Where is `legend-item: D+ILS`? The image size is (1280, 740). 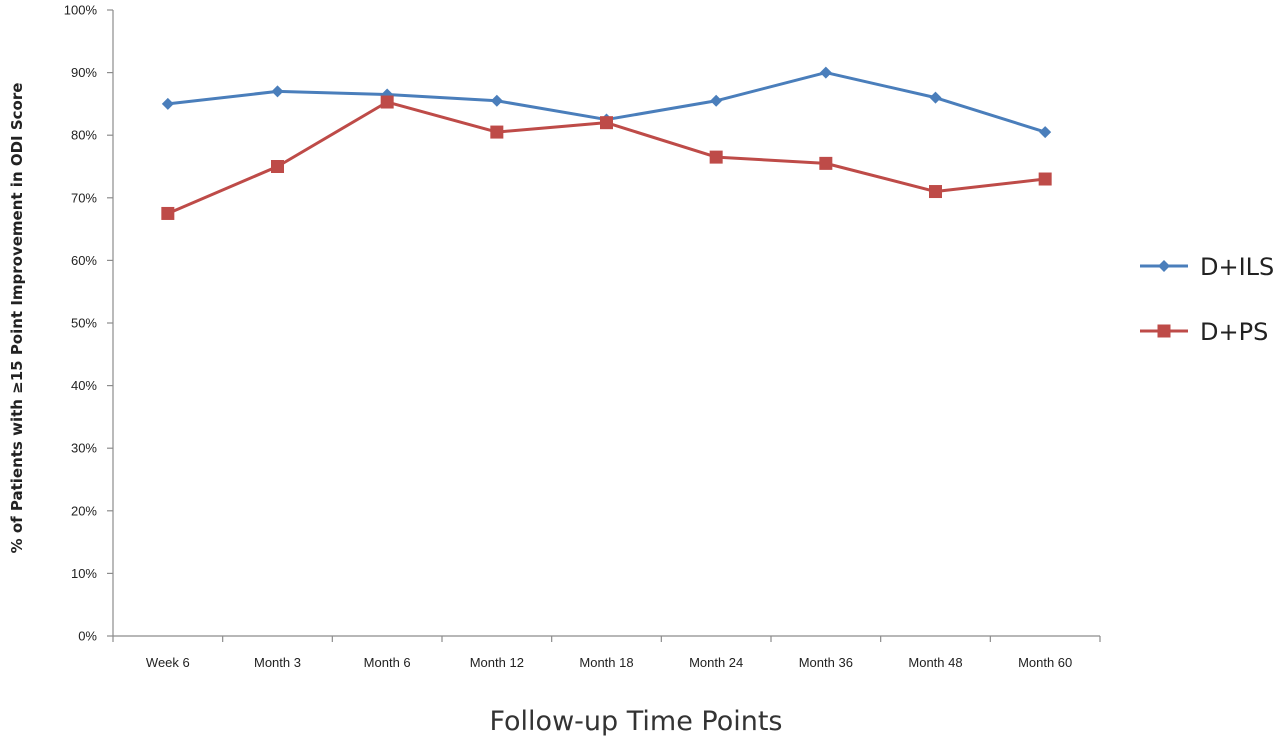
legend-item: D+ILS is located at coordinates (1207, 267).